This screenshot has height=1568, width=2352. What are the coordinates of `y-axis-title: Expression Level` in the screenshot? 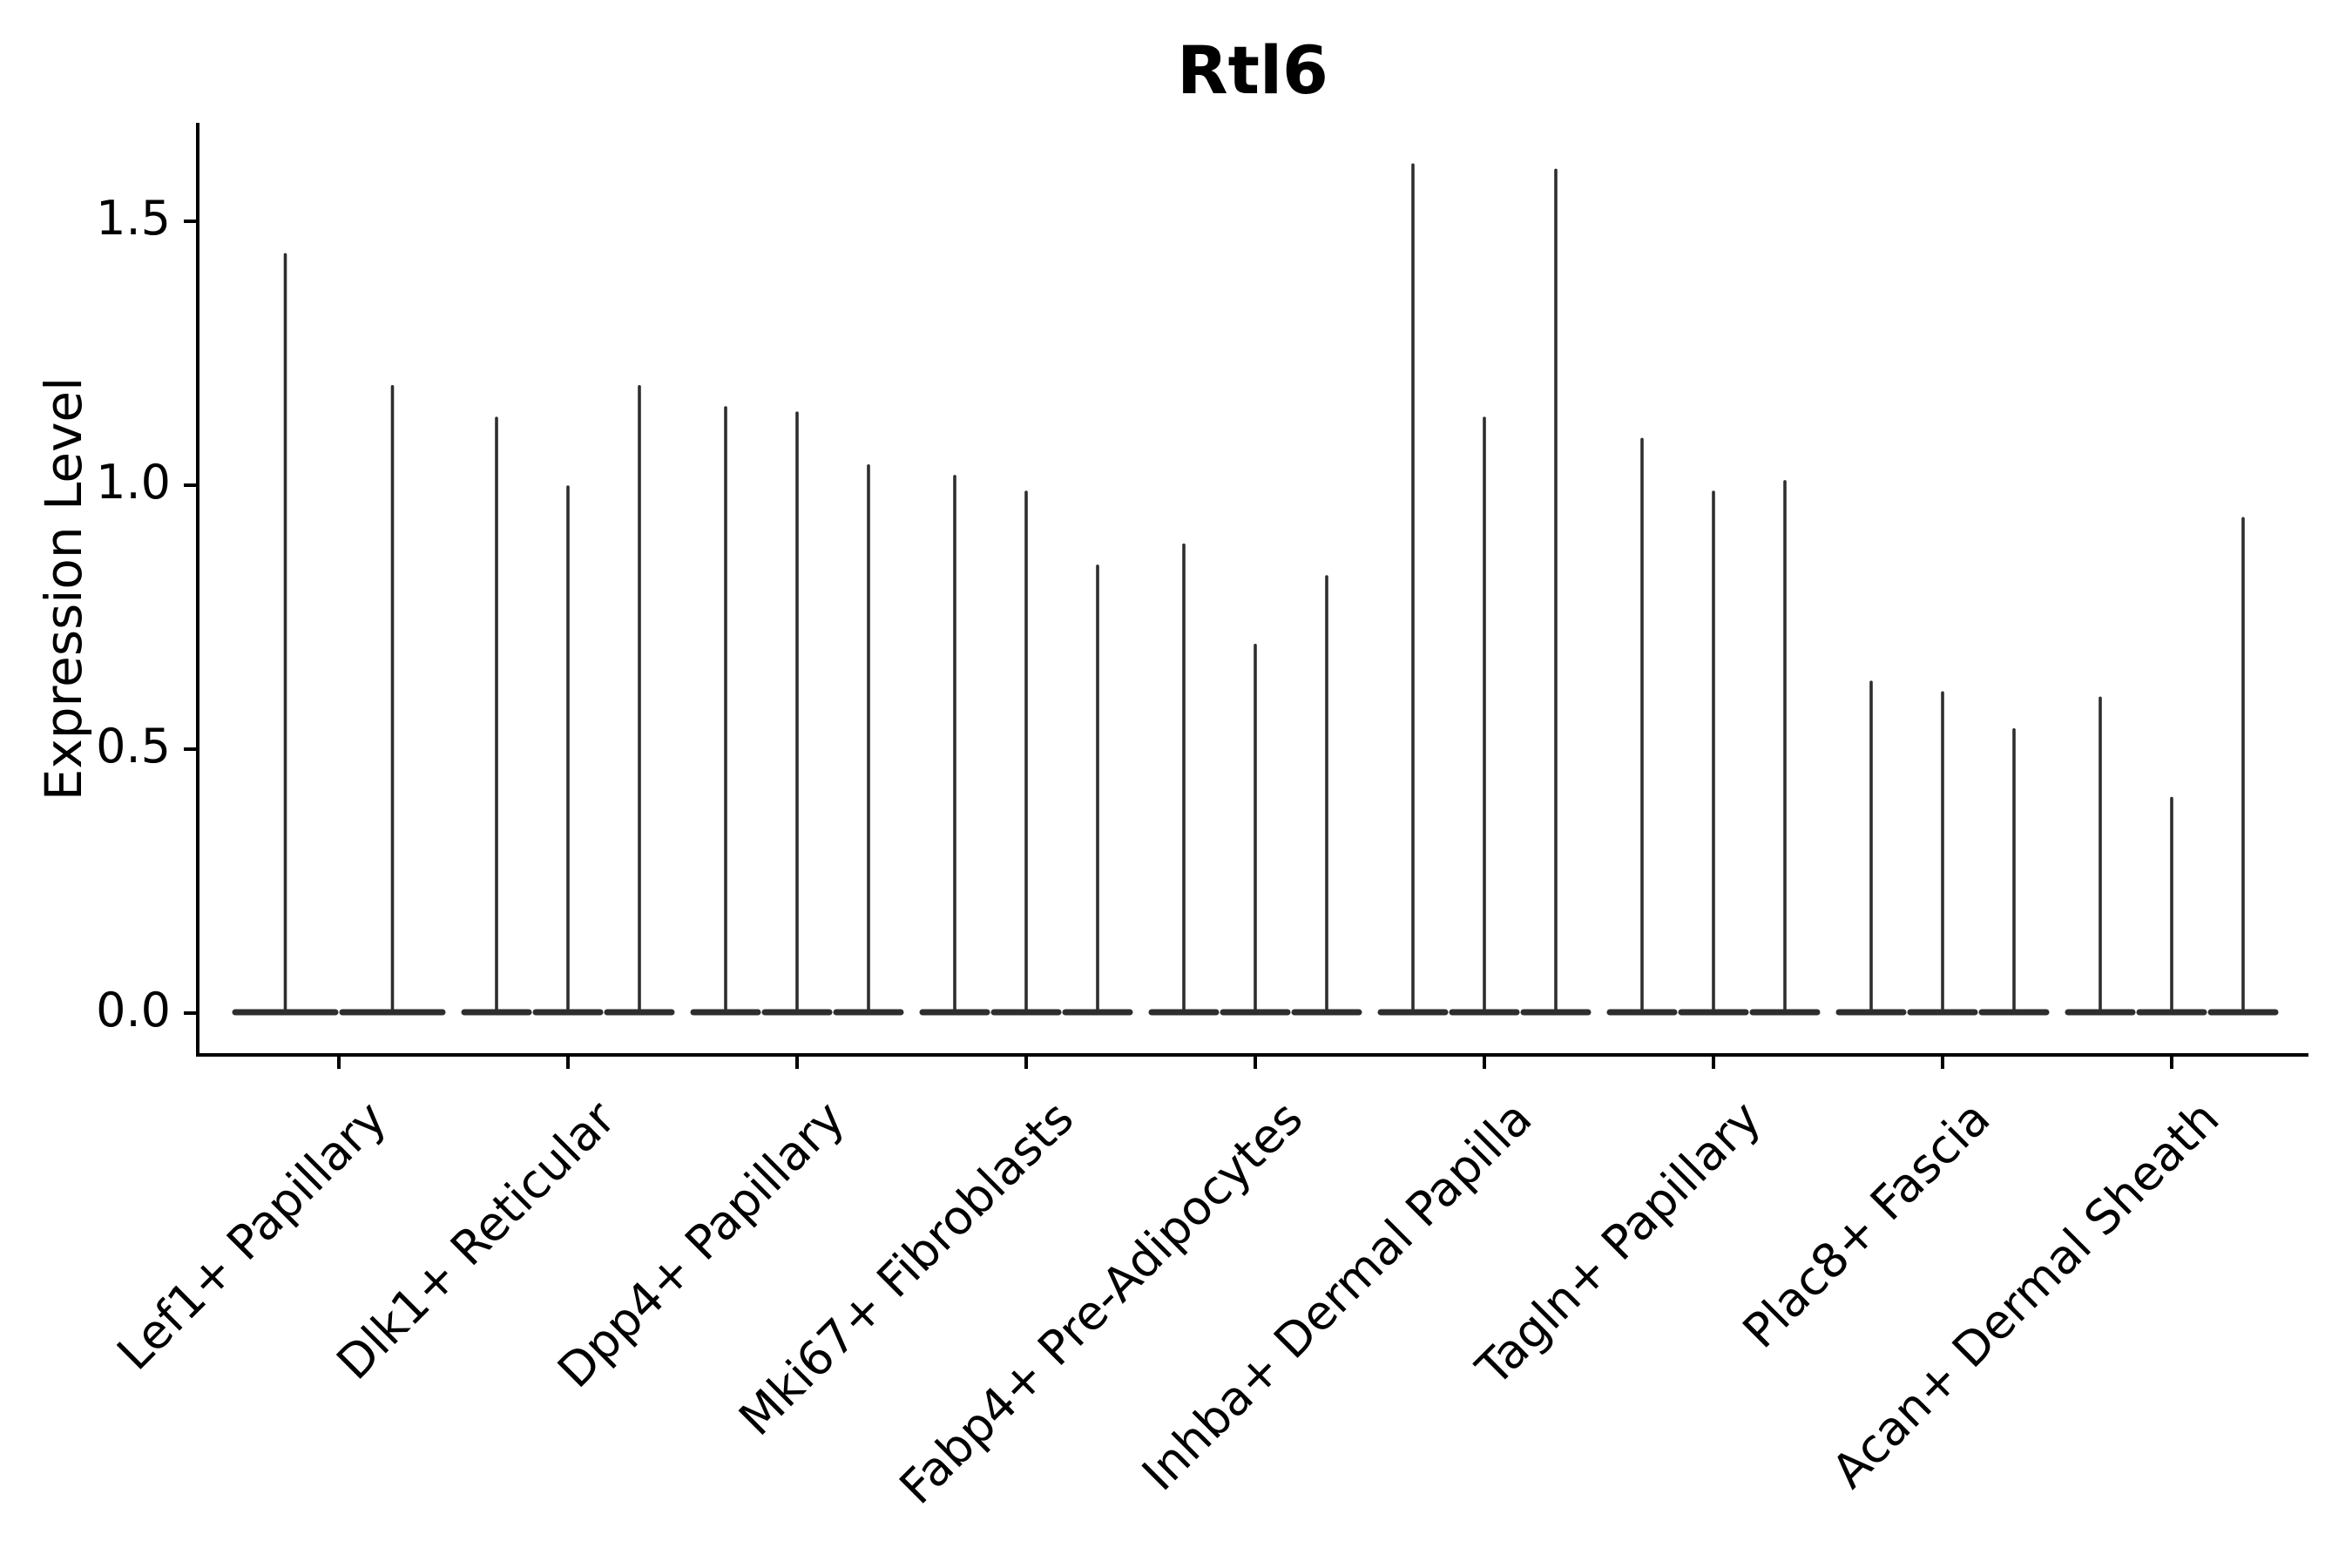 It's located at (64, 588).